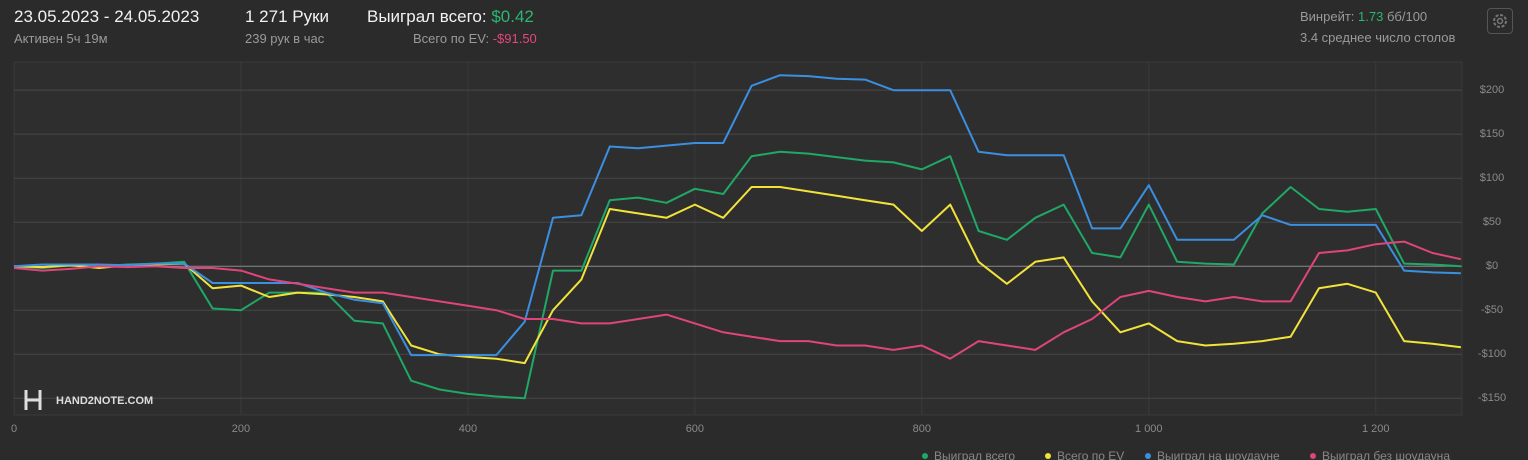 This screenshot has height=460, width=1528. I want to click on y-tick-label: $100, so click(1492, 178).